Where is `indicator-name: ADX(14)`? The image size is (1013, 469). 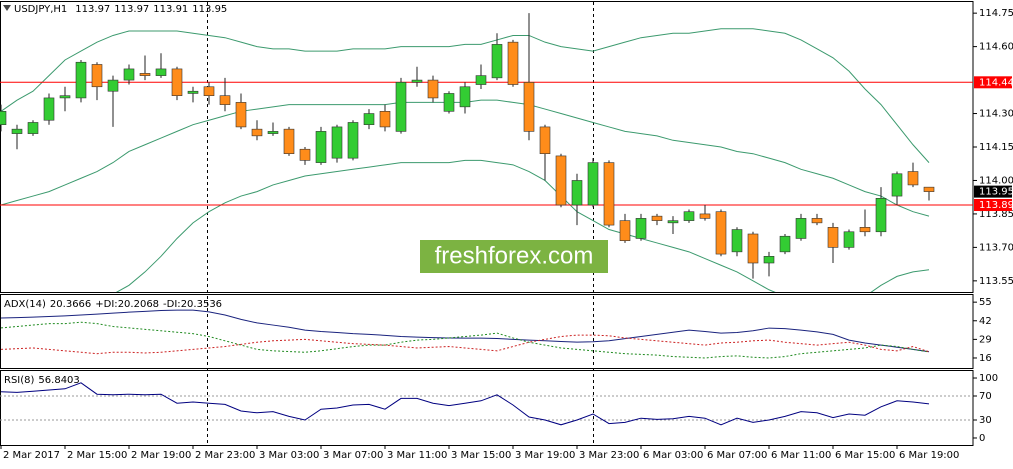
indicator-name: ADX(14) is located at coordinates (25, 304).